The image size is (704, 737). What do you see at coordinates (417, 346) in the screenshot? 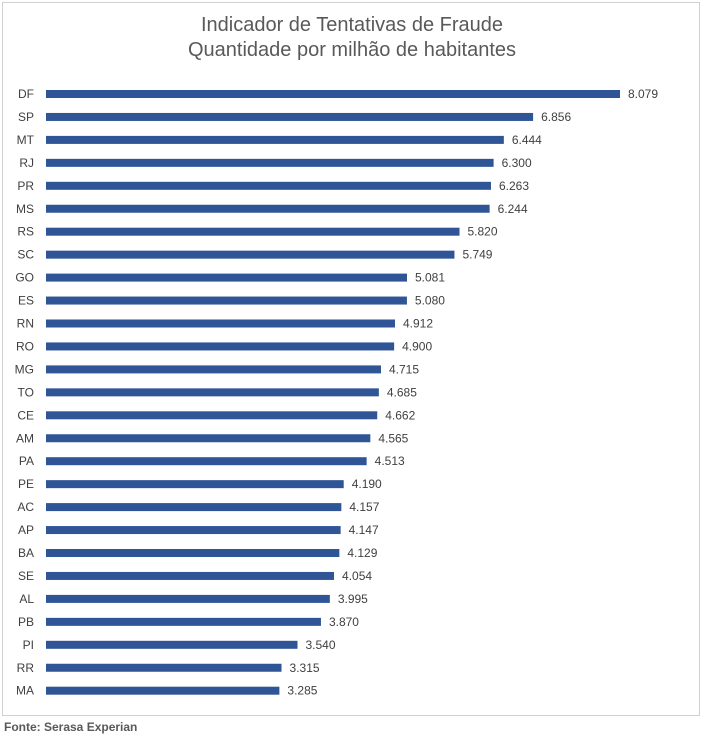
I see `data-label: 4.900` at bounding box center [417, 346].